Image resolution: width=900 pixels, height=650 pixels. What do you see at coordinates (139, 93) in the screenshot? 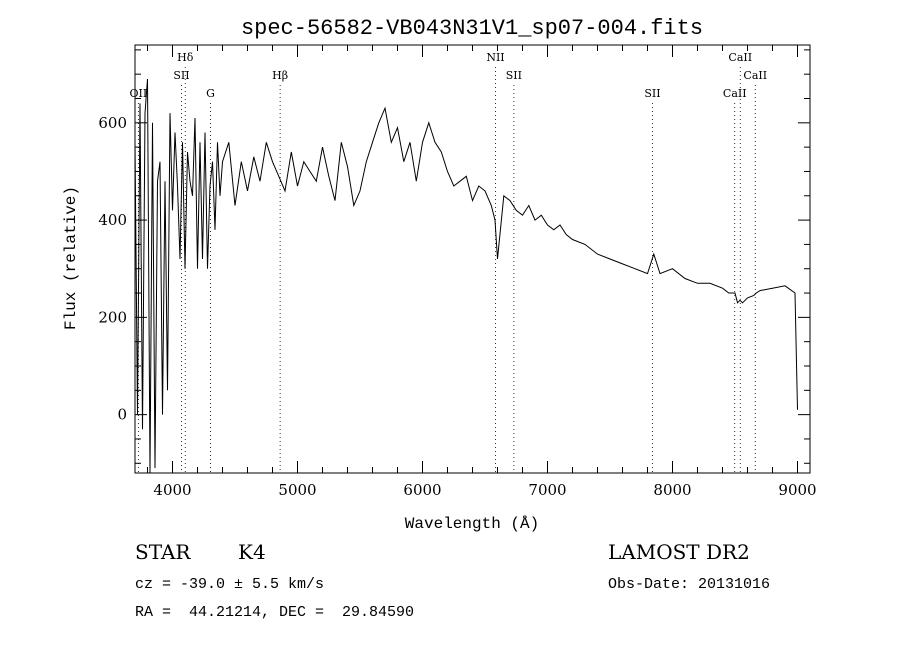
I see `spectral-line-label: OII` at bounding box center [139, 93].